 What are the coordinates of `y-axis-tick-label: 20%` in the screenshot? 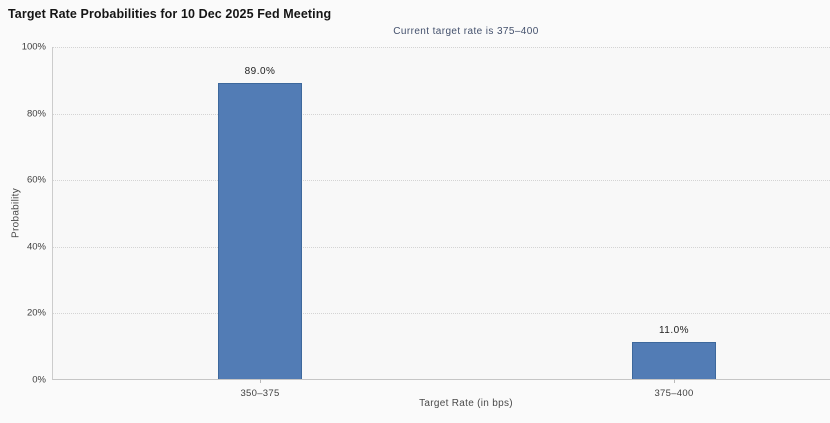 It's located at (36, 313).